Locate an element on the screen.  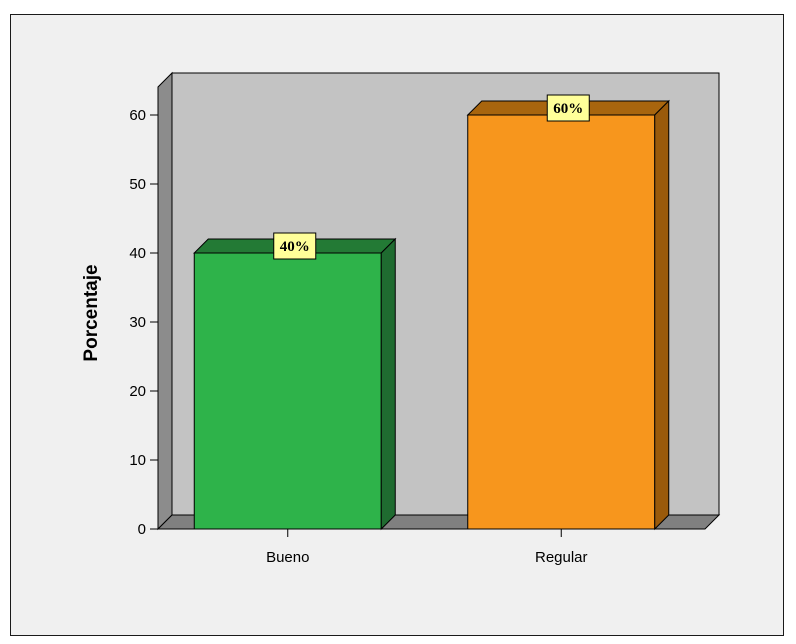
data-label: 60% is located at coordinates (568, 109).